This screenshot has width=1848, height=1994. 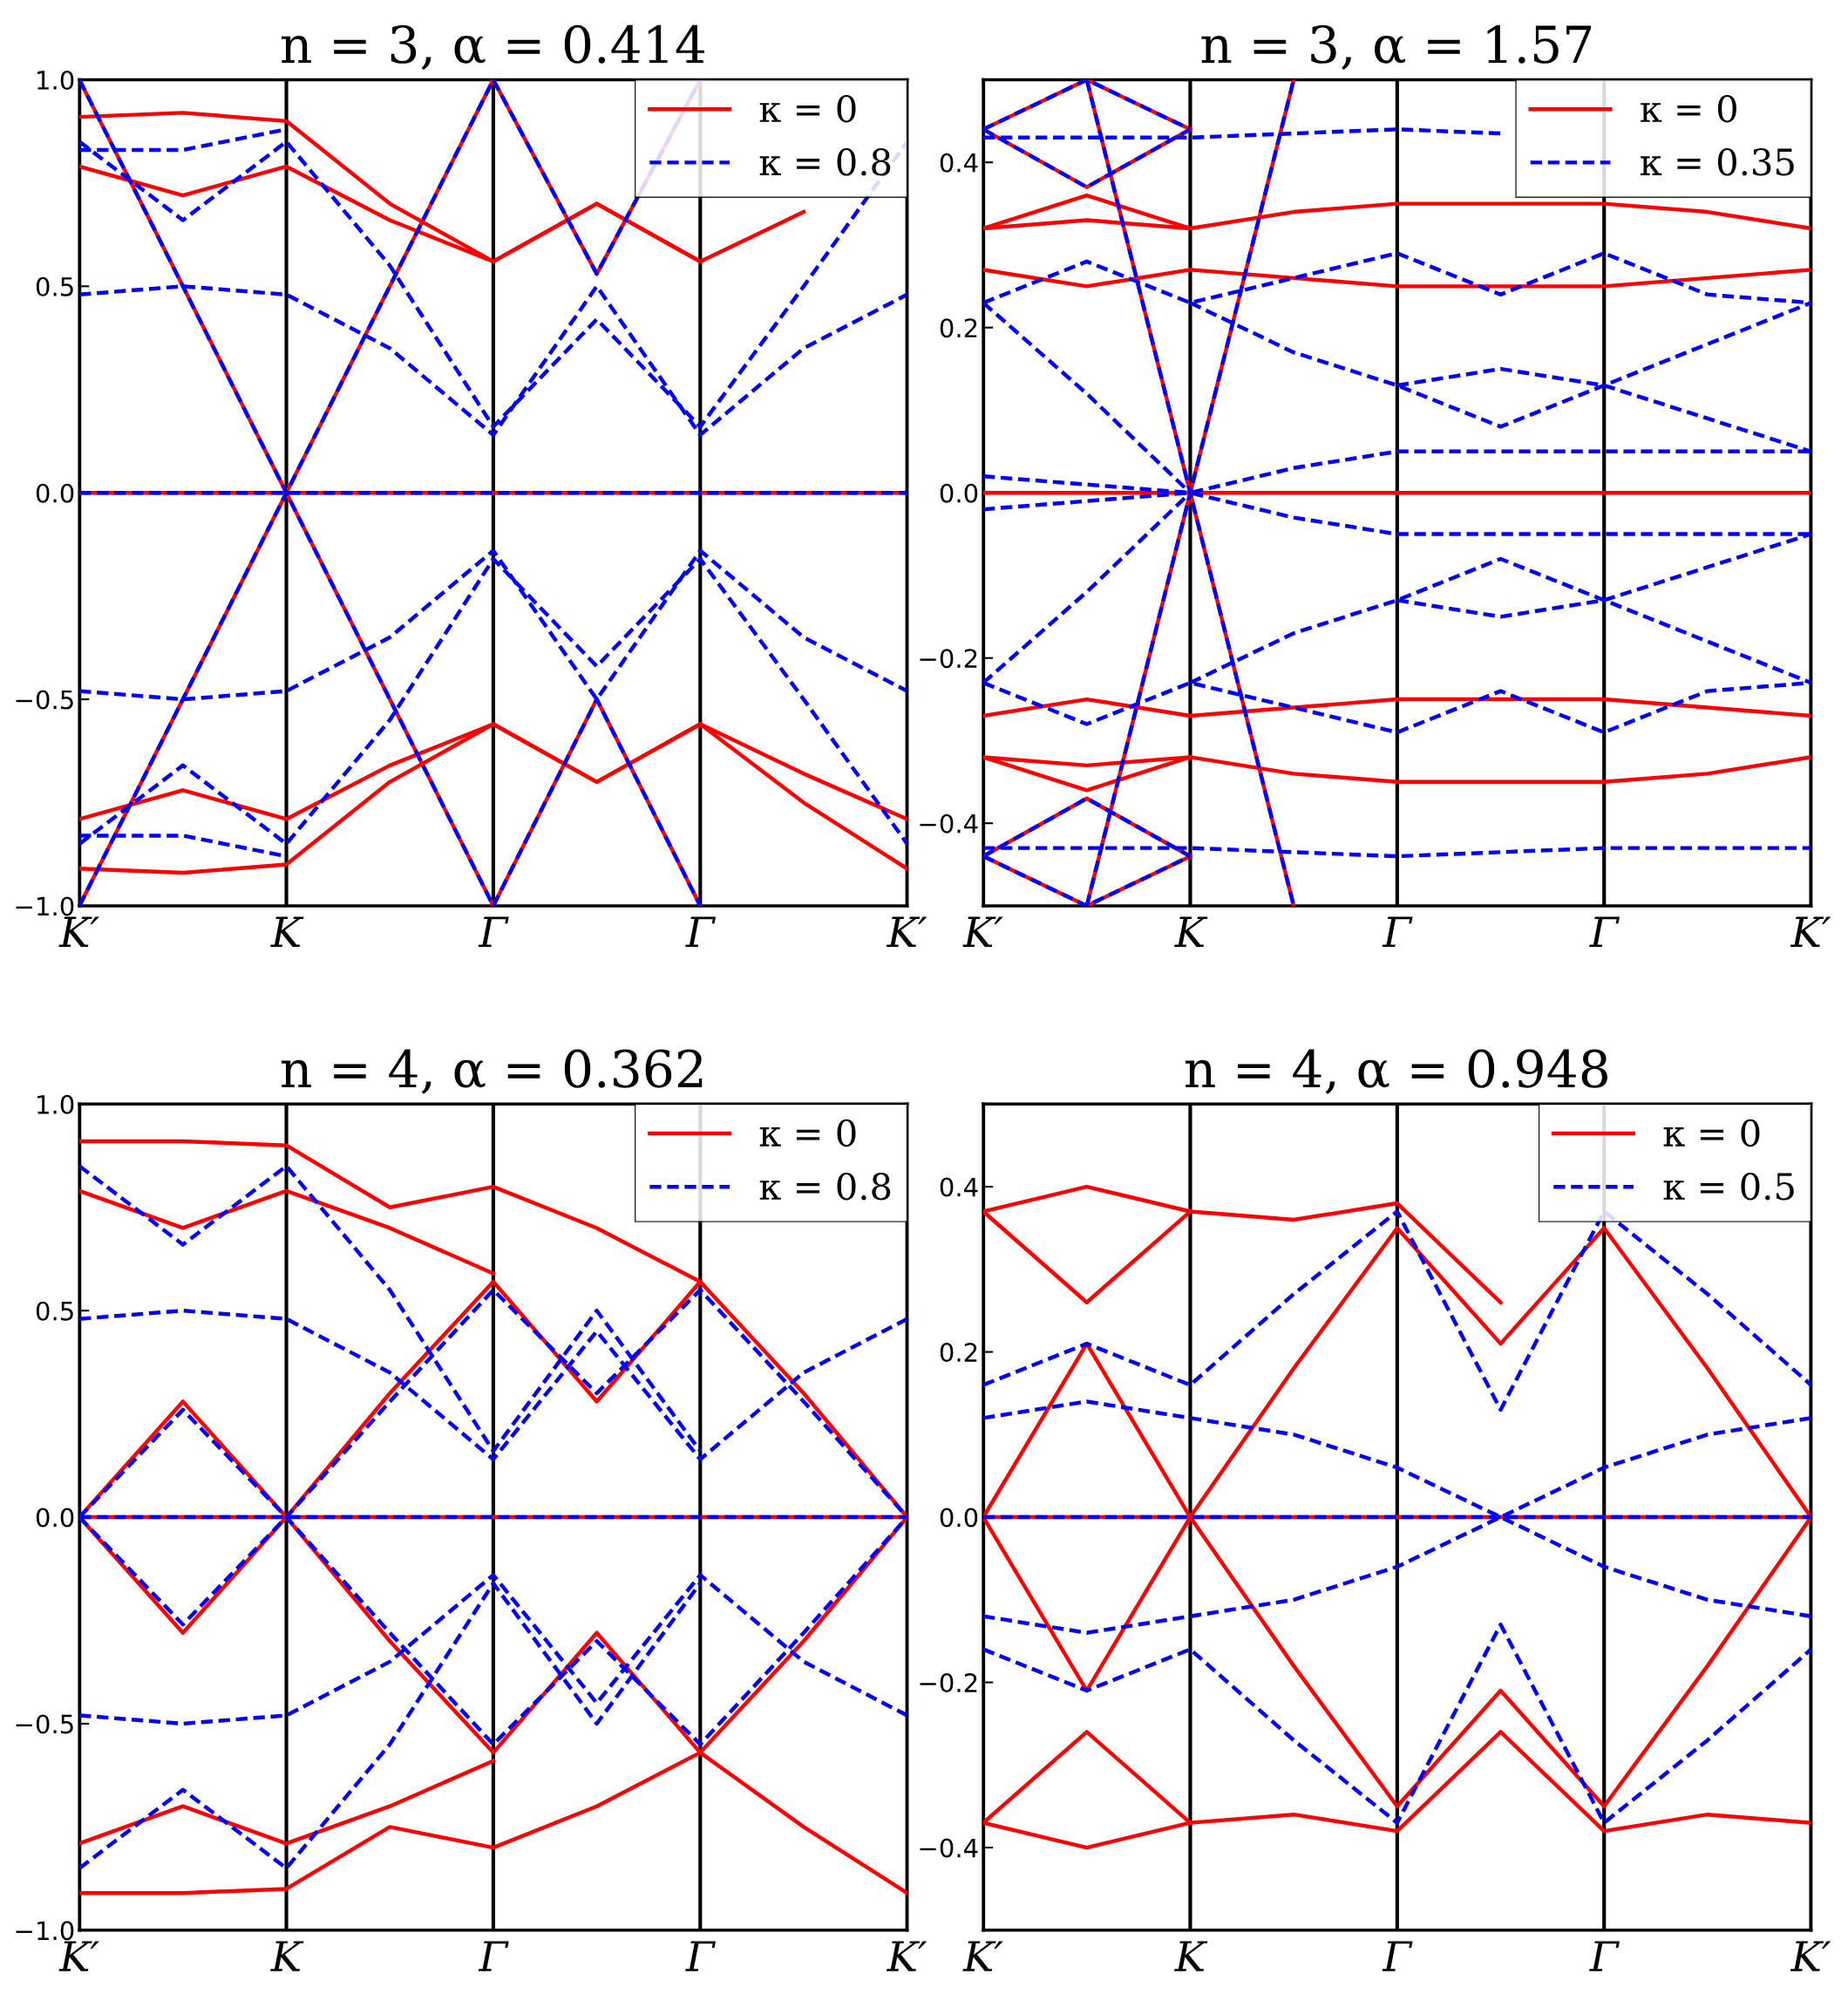 What do you see at coordinates (1396, 47) in the screenshot?
I see `chart-title: n = 3, α = 1.57` at bounding box center [1396, 47].